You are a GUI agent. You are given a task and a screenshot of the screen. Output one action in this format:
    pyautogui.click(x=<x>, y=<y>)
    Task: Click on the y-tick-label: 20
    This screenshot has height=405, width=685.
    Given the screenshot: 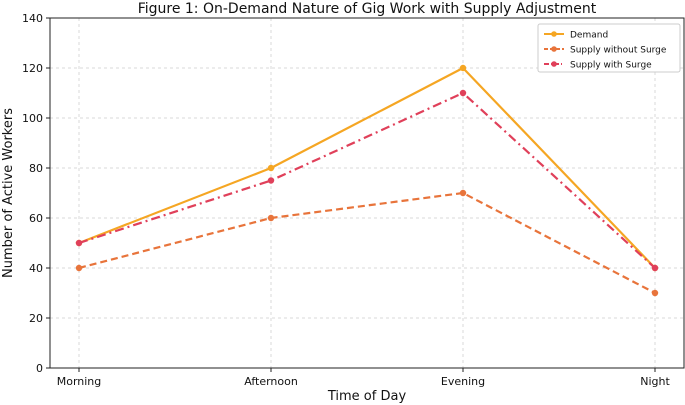 What is the action you would take?
    pyautogui.click(x=36, y=318)
    